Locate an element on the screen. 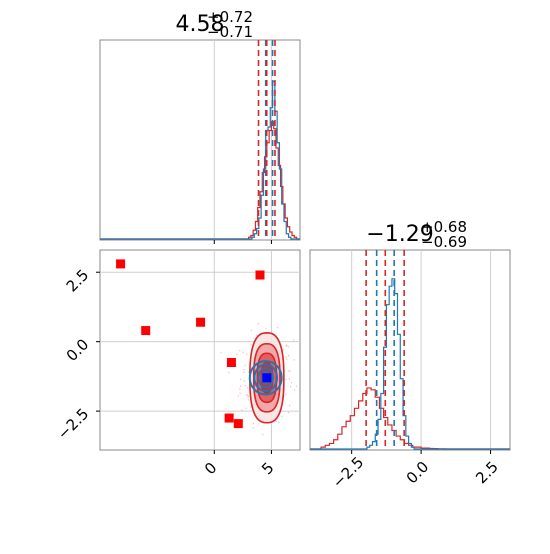 Image resolution: width=550 pixels, height=554 pixels. marginal-y-quantile-lines is located at coordinates (385, 350).